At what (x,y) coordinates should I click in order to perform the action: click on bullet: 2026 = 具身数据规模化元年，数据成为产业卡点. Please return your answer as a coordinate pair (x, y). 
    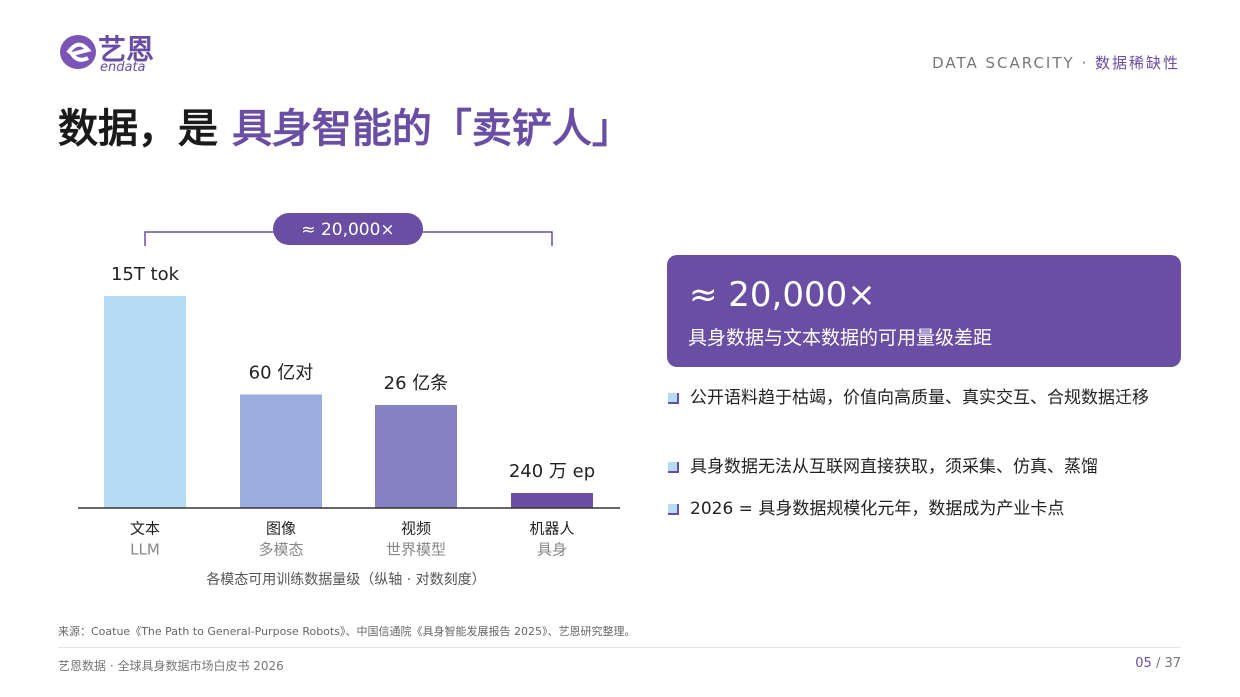
    Looking at the image, I should click on (931, 509).